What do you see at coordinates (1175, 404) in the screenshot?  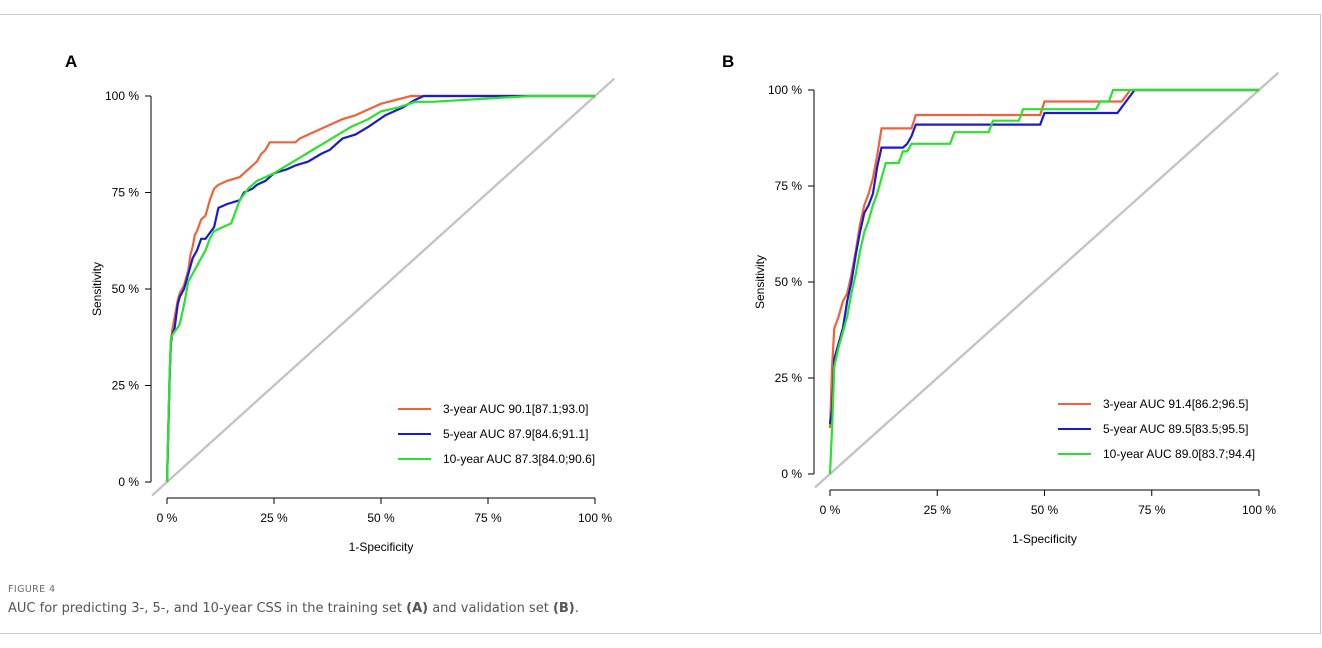 I see `legend-entry-1: 3-year AUC 91.4[86.2;96.5]` at bounding box center [1175, 404].